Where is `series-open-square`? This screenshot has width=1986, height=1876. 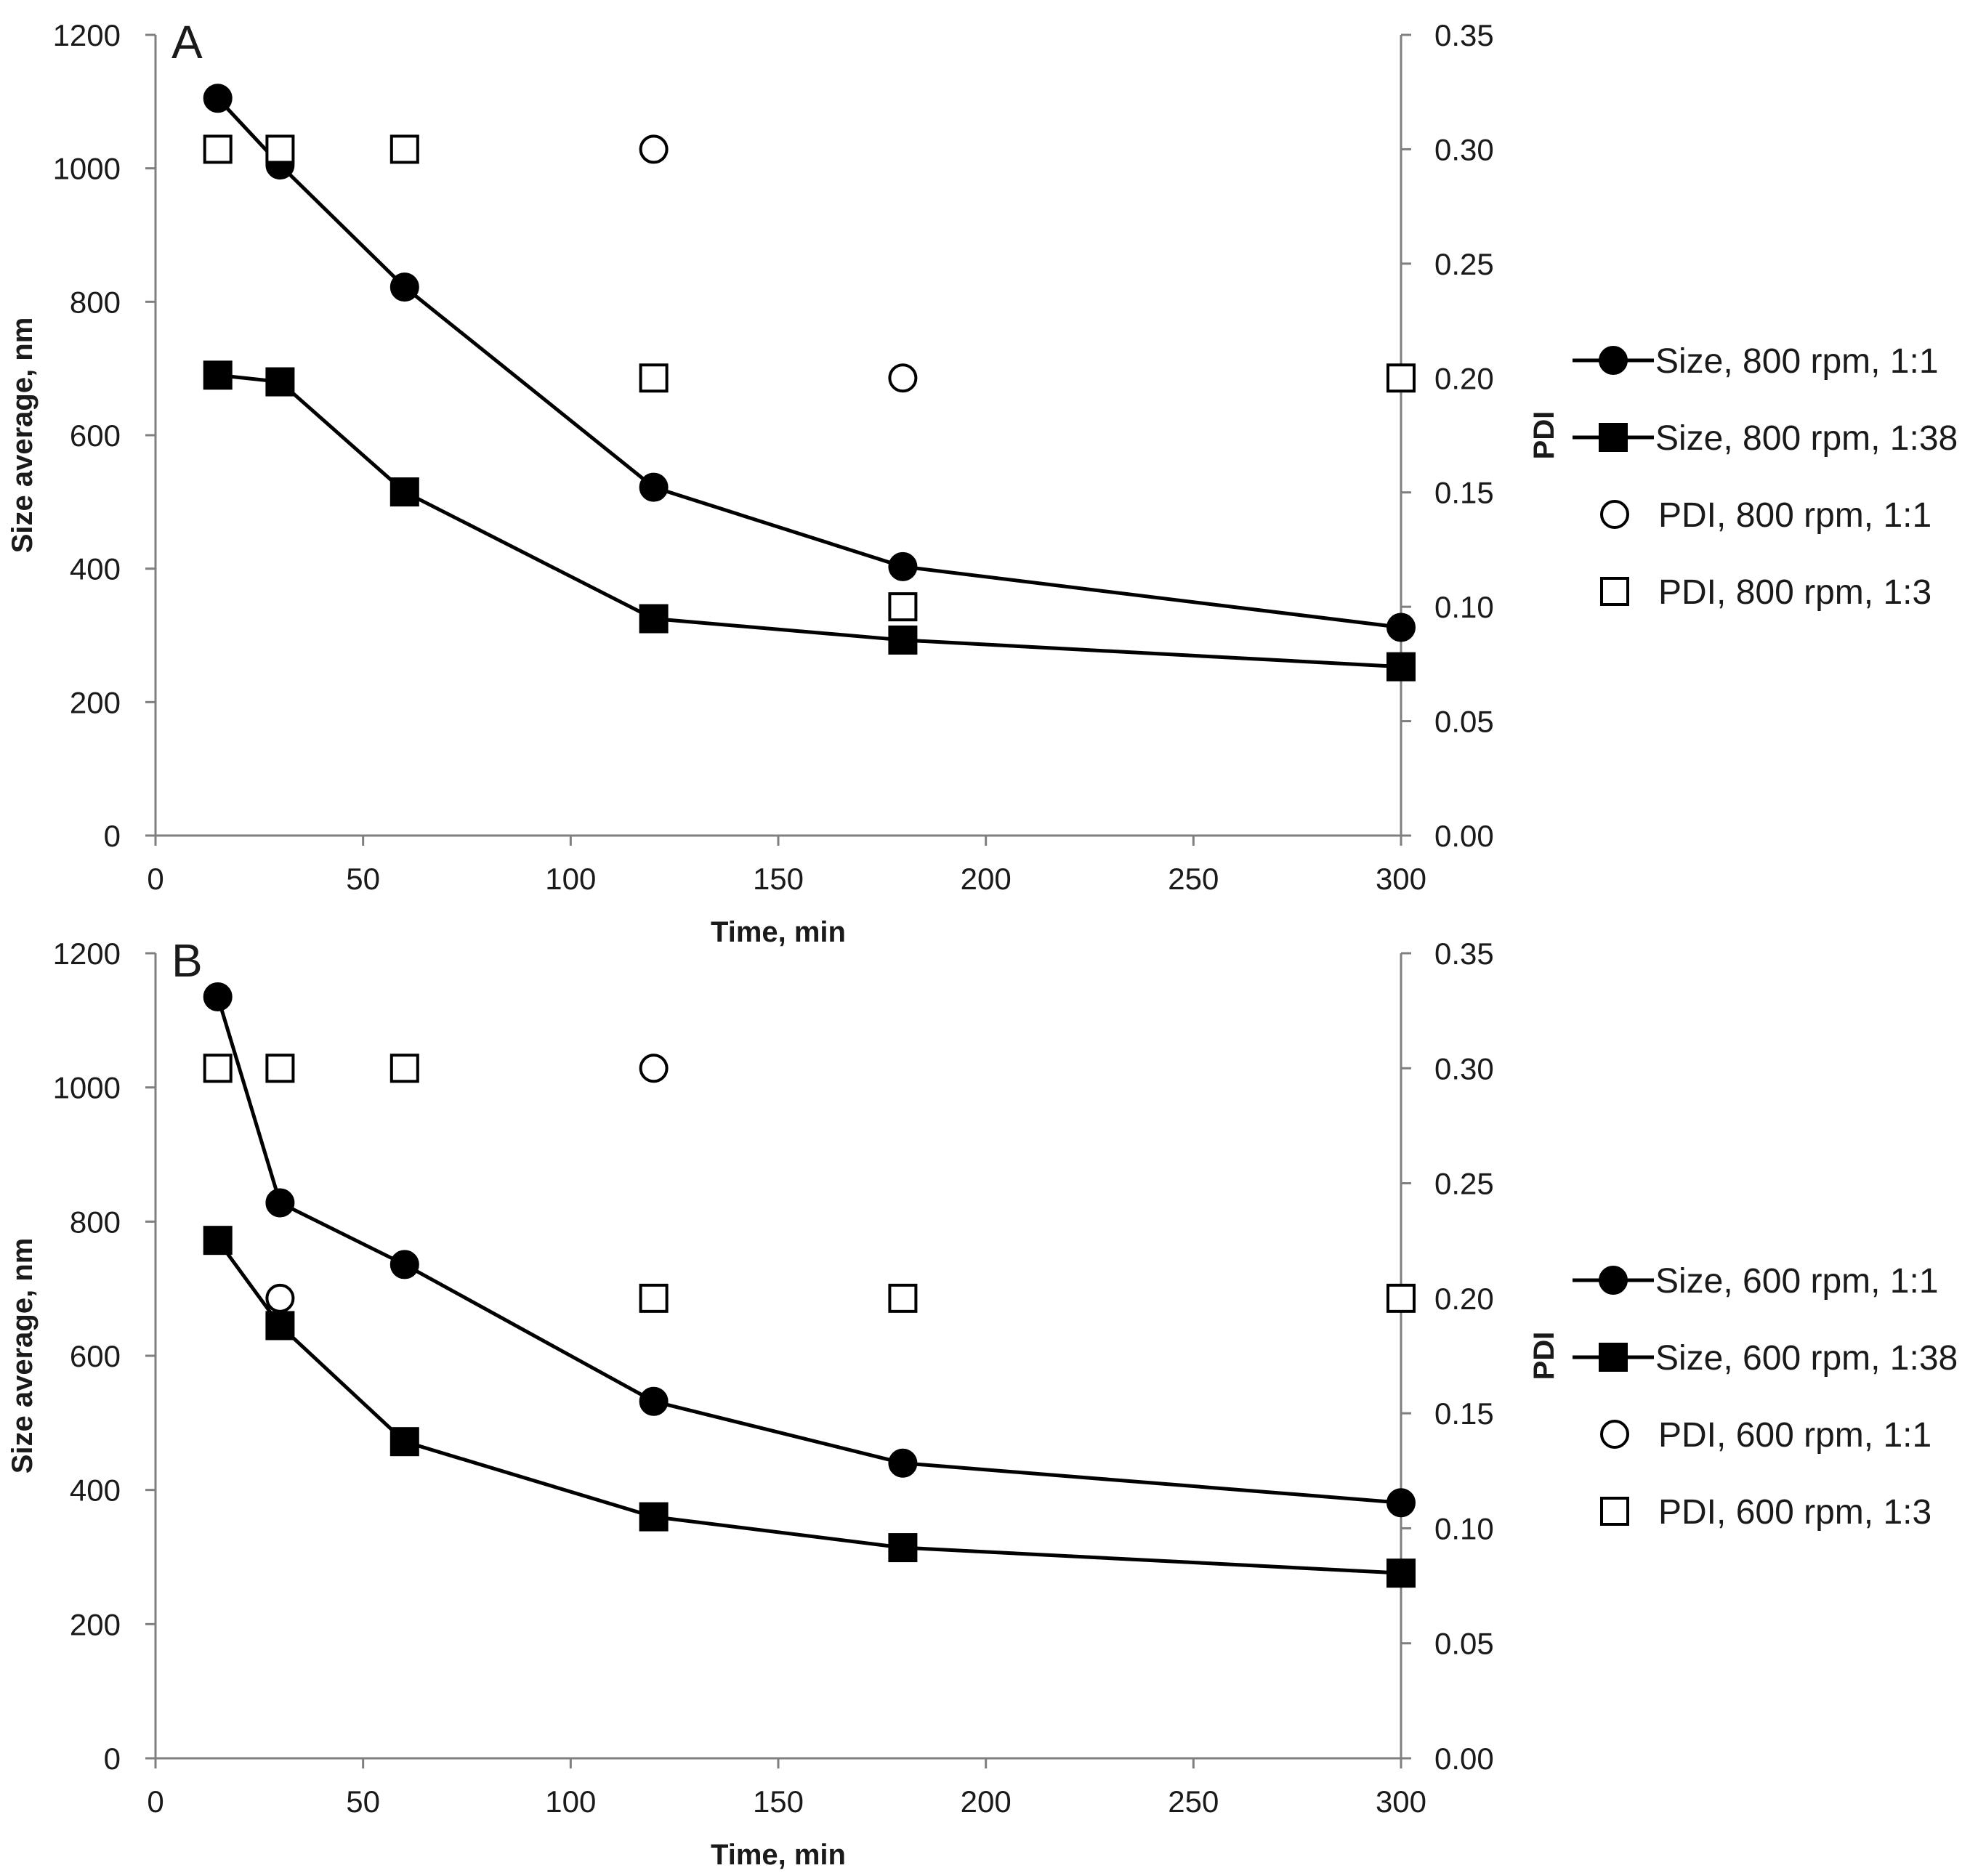
series-open-square is located at coordinates (809, 1183).